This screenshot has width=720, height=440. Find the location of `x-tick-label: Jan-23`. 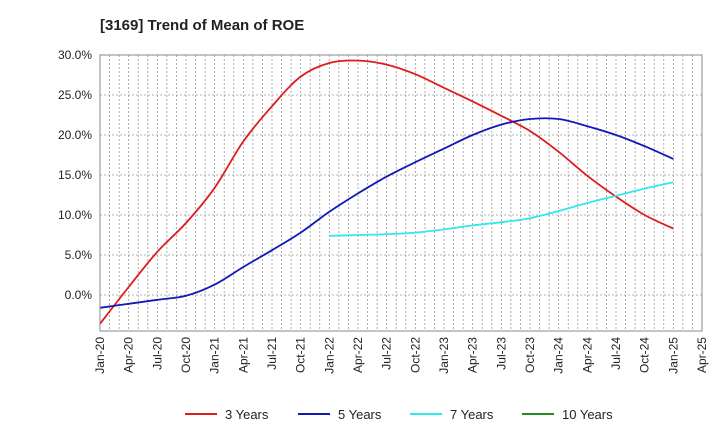

x-tick-label: Jan-23 is located at coordinates (444, 355).